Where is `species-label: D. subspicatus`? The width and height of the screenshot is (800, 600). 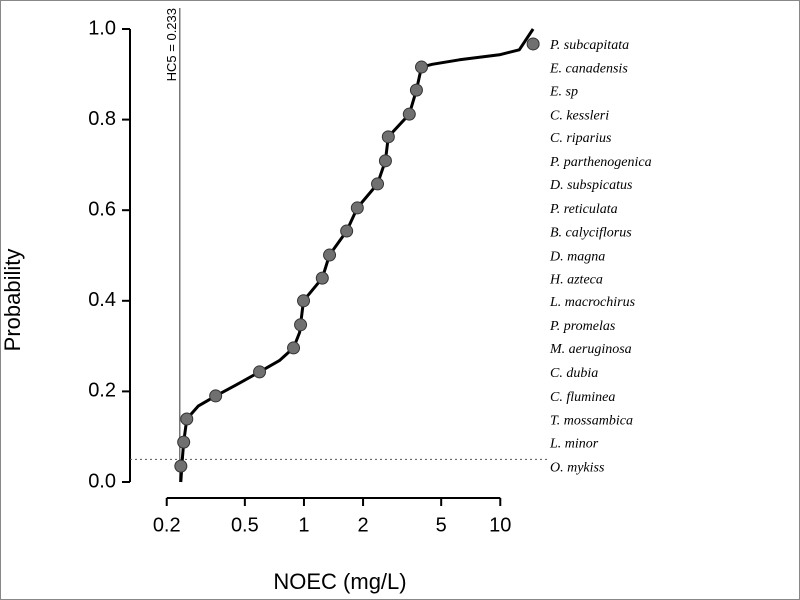
species-label: D. subspicatus is located at coordinates (591, 185).